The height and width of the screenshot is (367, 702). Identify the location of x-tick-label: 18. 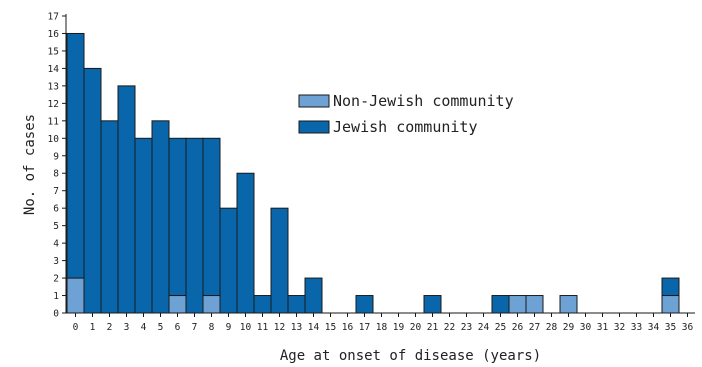
(382, 327).